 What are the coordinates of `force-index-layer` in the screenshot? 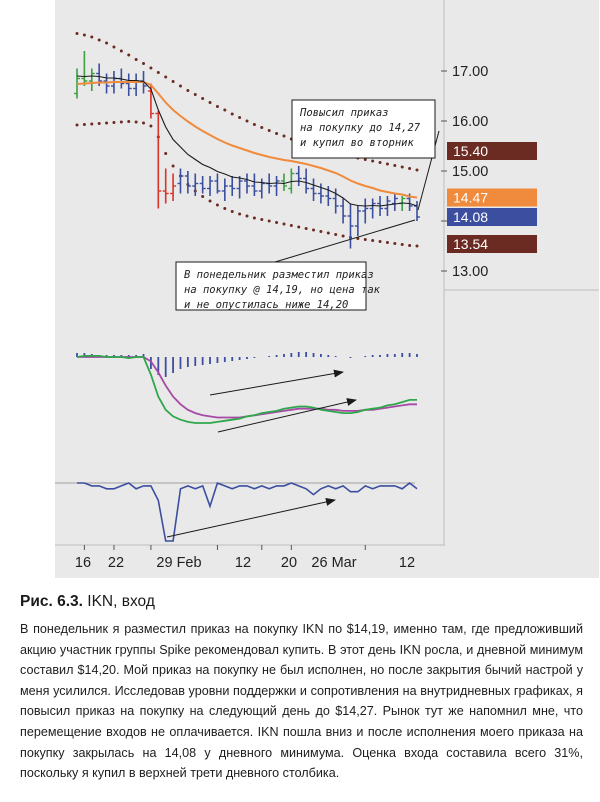 It's located at (247, 511).